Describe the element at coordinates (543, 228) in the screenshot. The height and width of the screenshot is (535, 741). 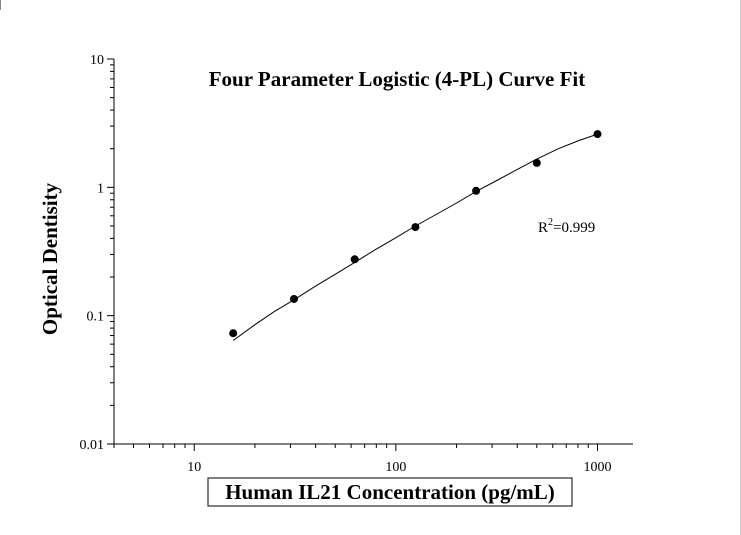
I see `r-squared-base: R` at that location.